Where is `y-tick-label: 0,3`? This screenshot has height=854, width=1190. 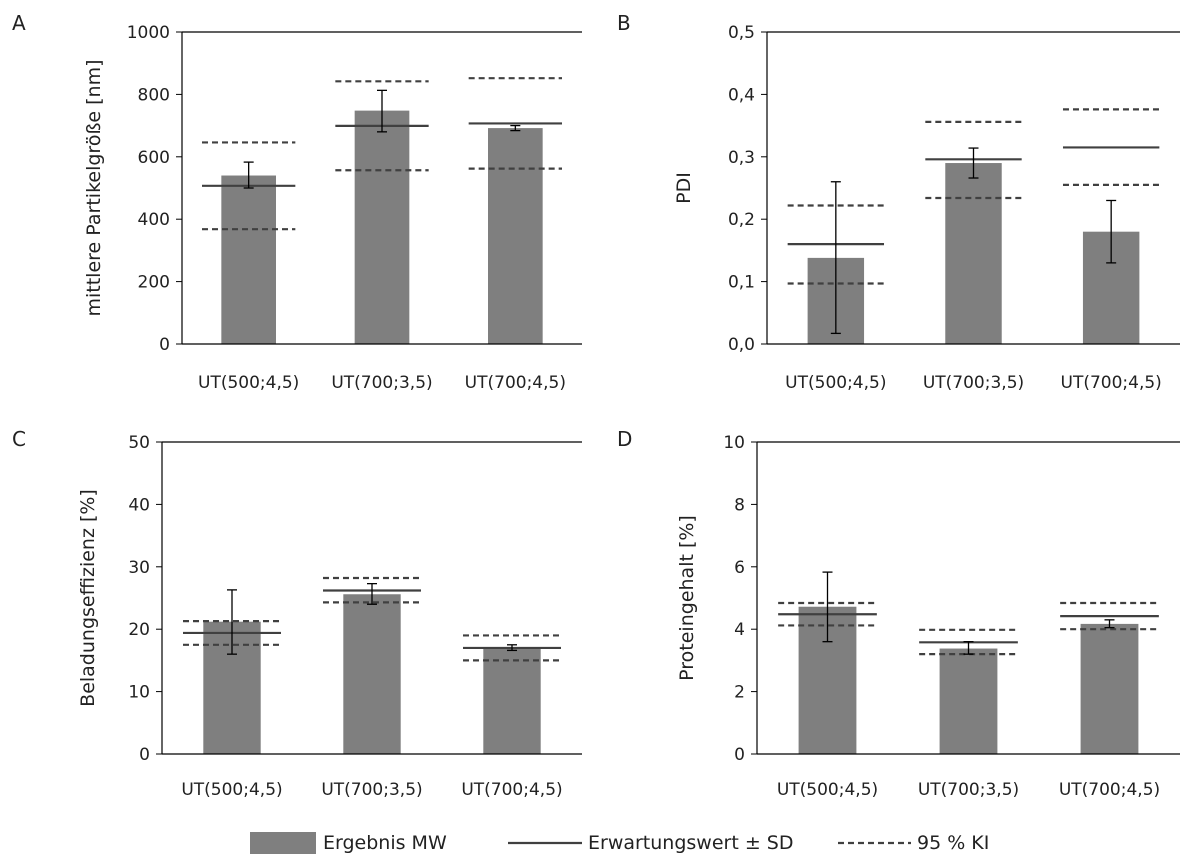 y-tick-label: 0,3 is located at coordinates (741, 158).